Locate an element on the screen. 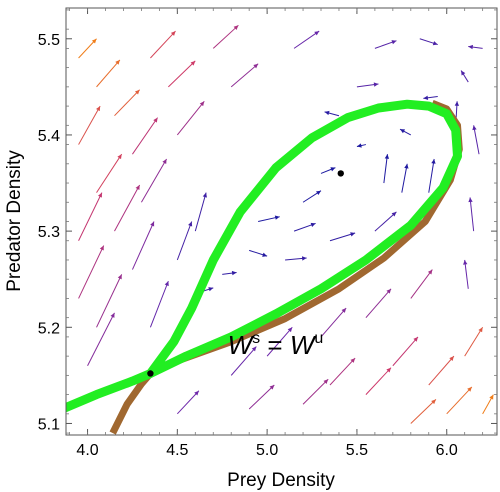 The width and height of the screenshot is (500, 492). manifold-annotation: Ws = Wu is located at coordinates (276, 345).